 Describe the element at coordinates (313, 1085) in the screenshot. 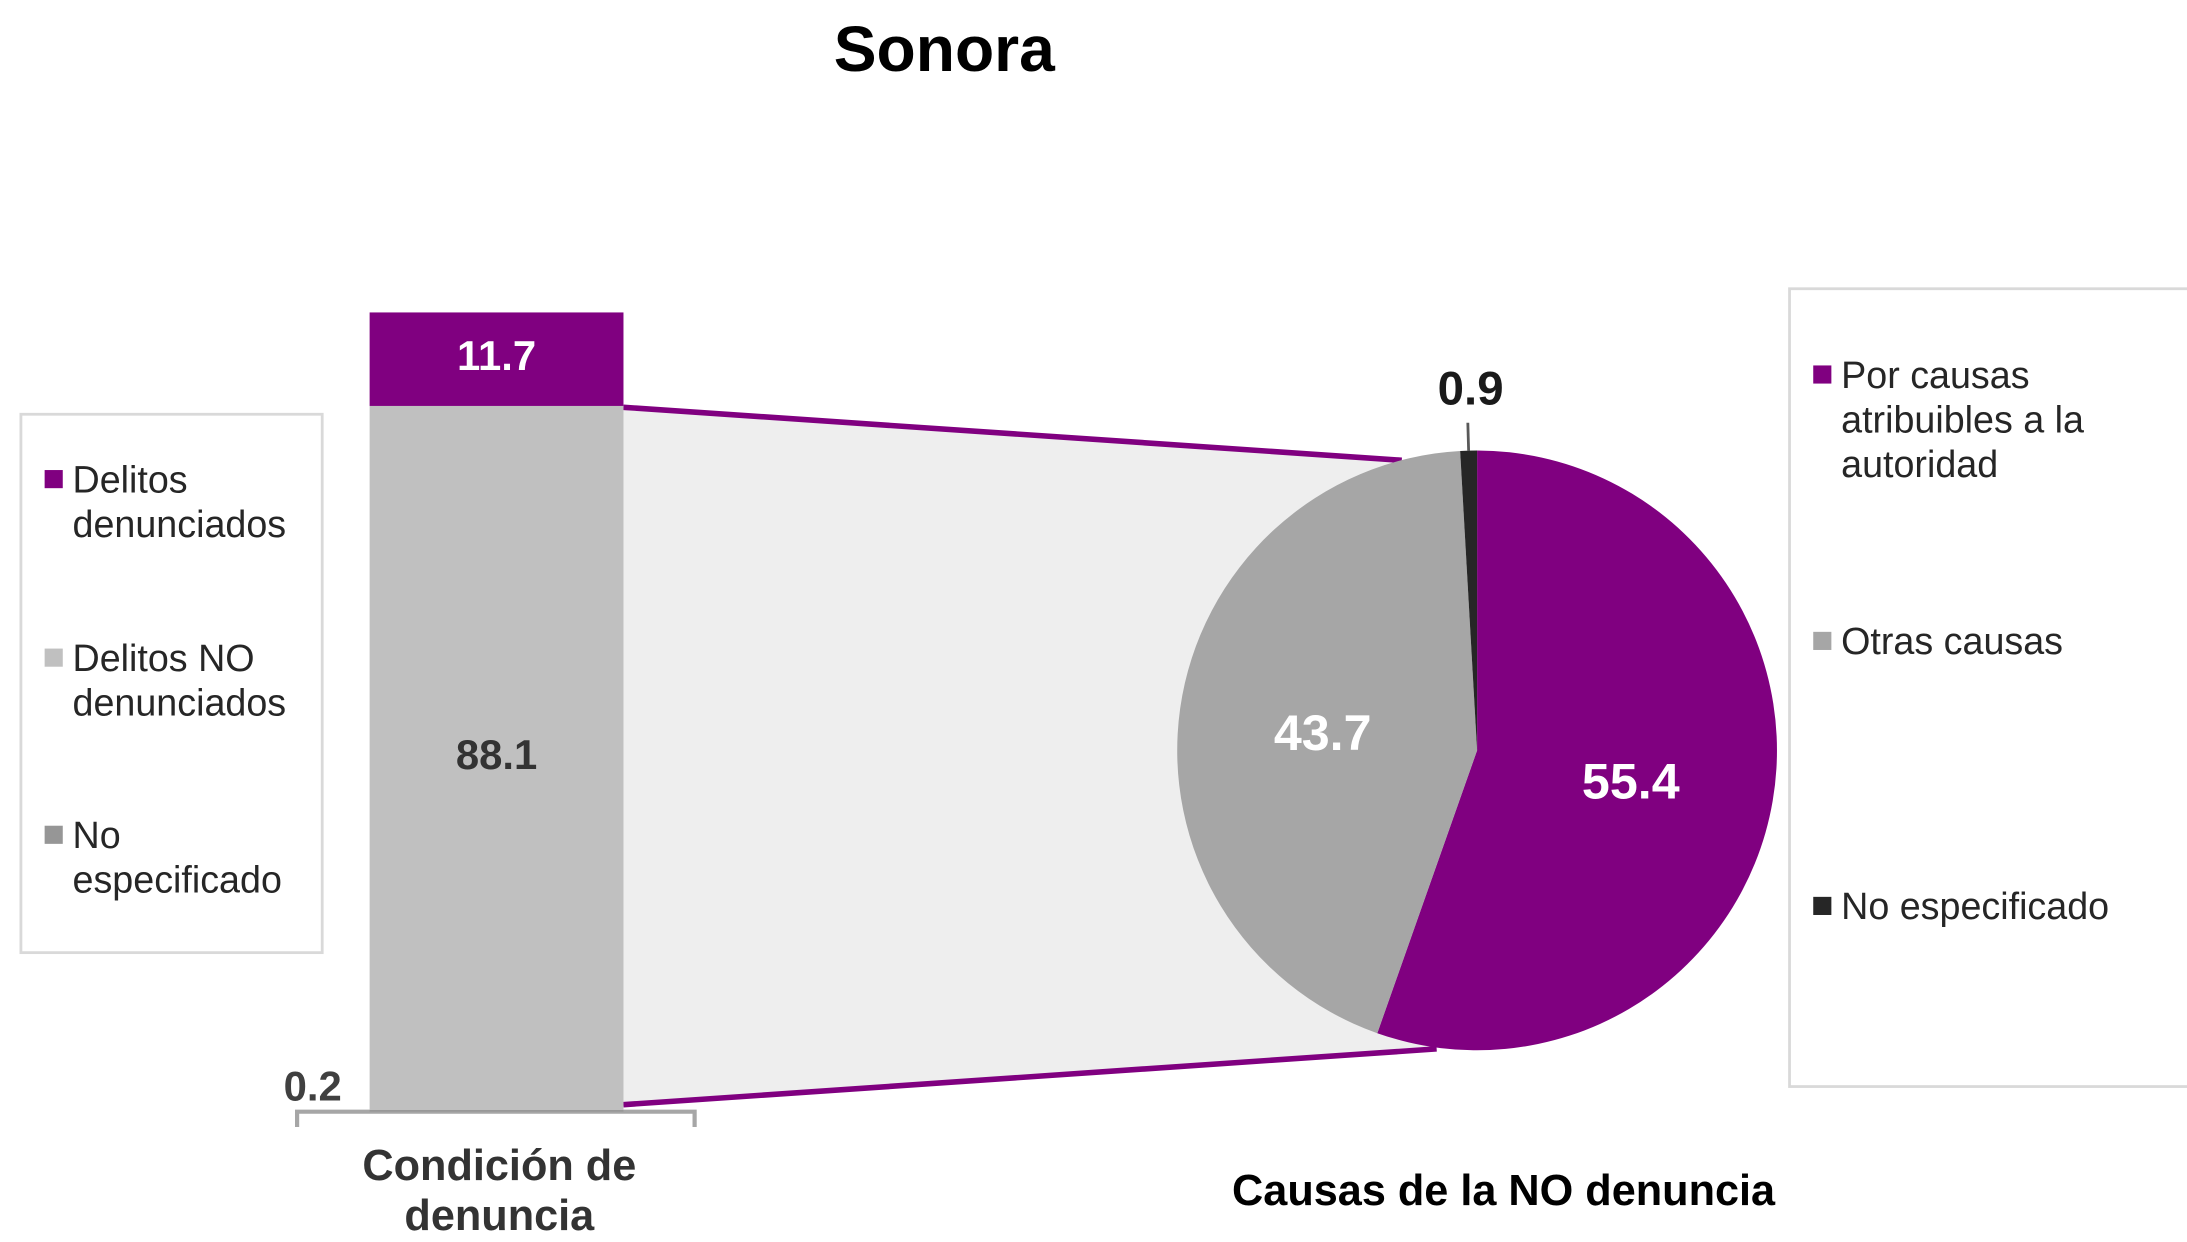

I see `data-label: 0.2` at that location.